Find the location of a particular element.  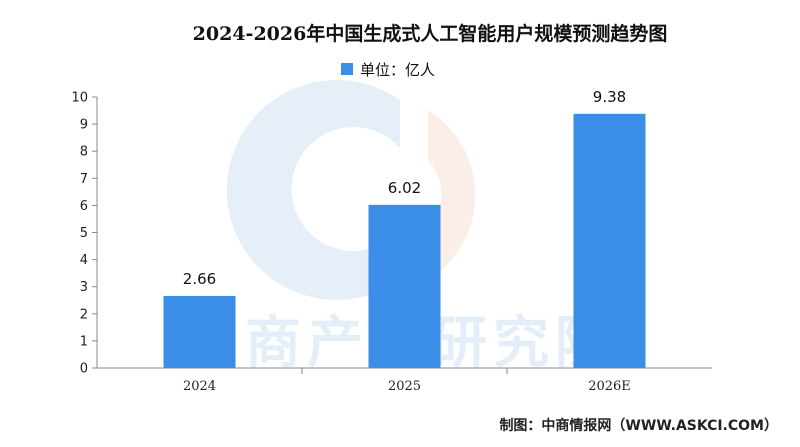

y-tick-label: 9 is located at coordinates (84, 125).